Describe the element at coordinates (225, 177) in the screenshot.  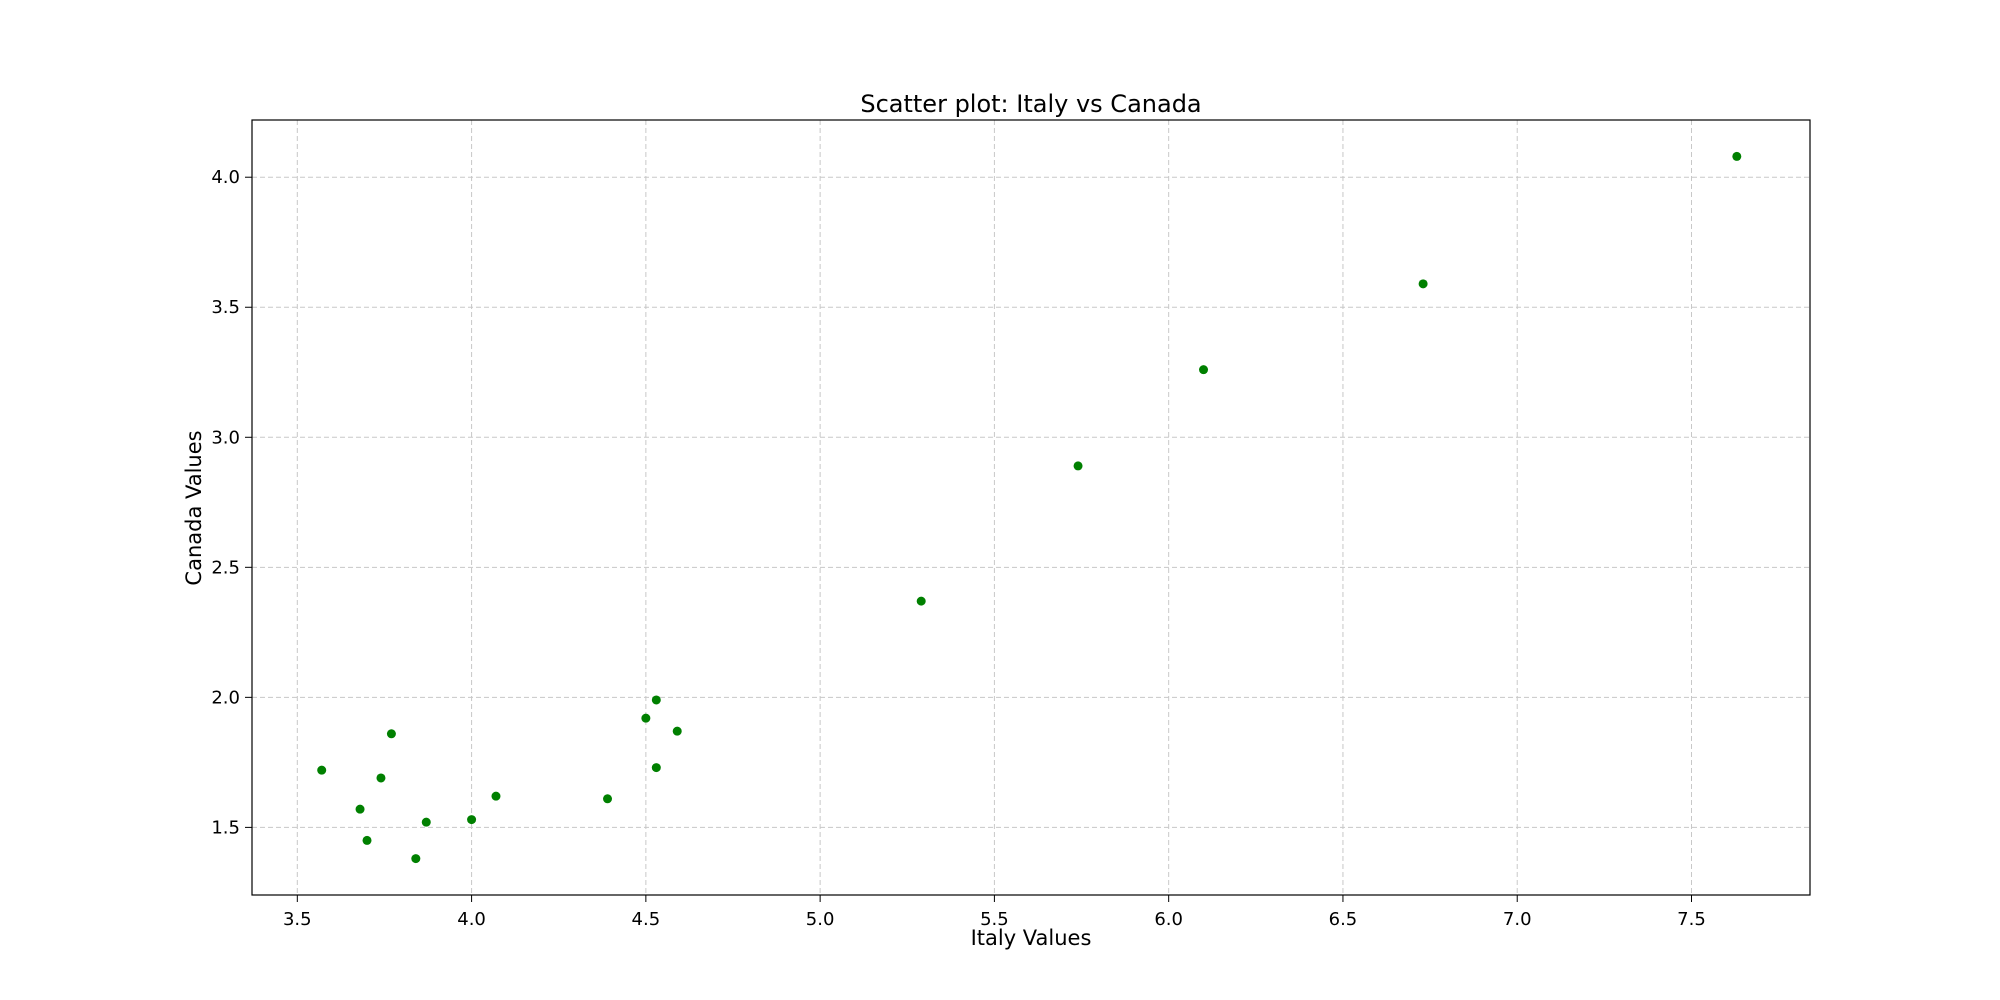
I see `y-tick-label: 4.0` at that location.